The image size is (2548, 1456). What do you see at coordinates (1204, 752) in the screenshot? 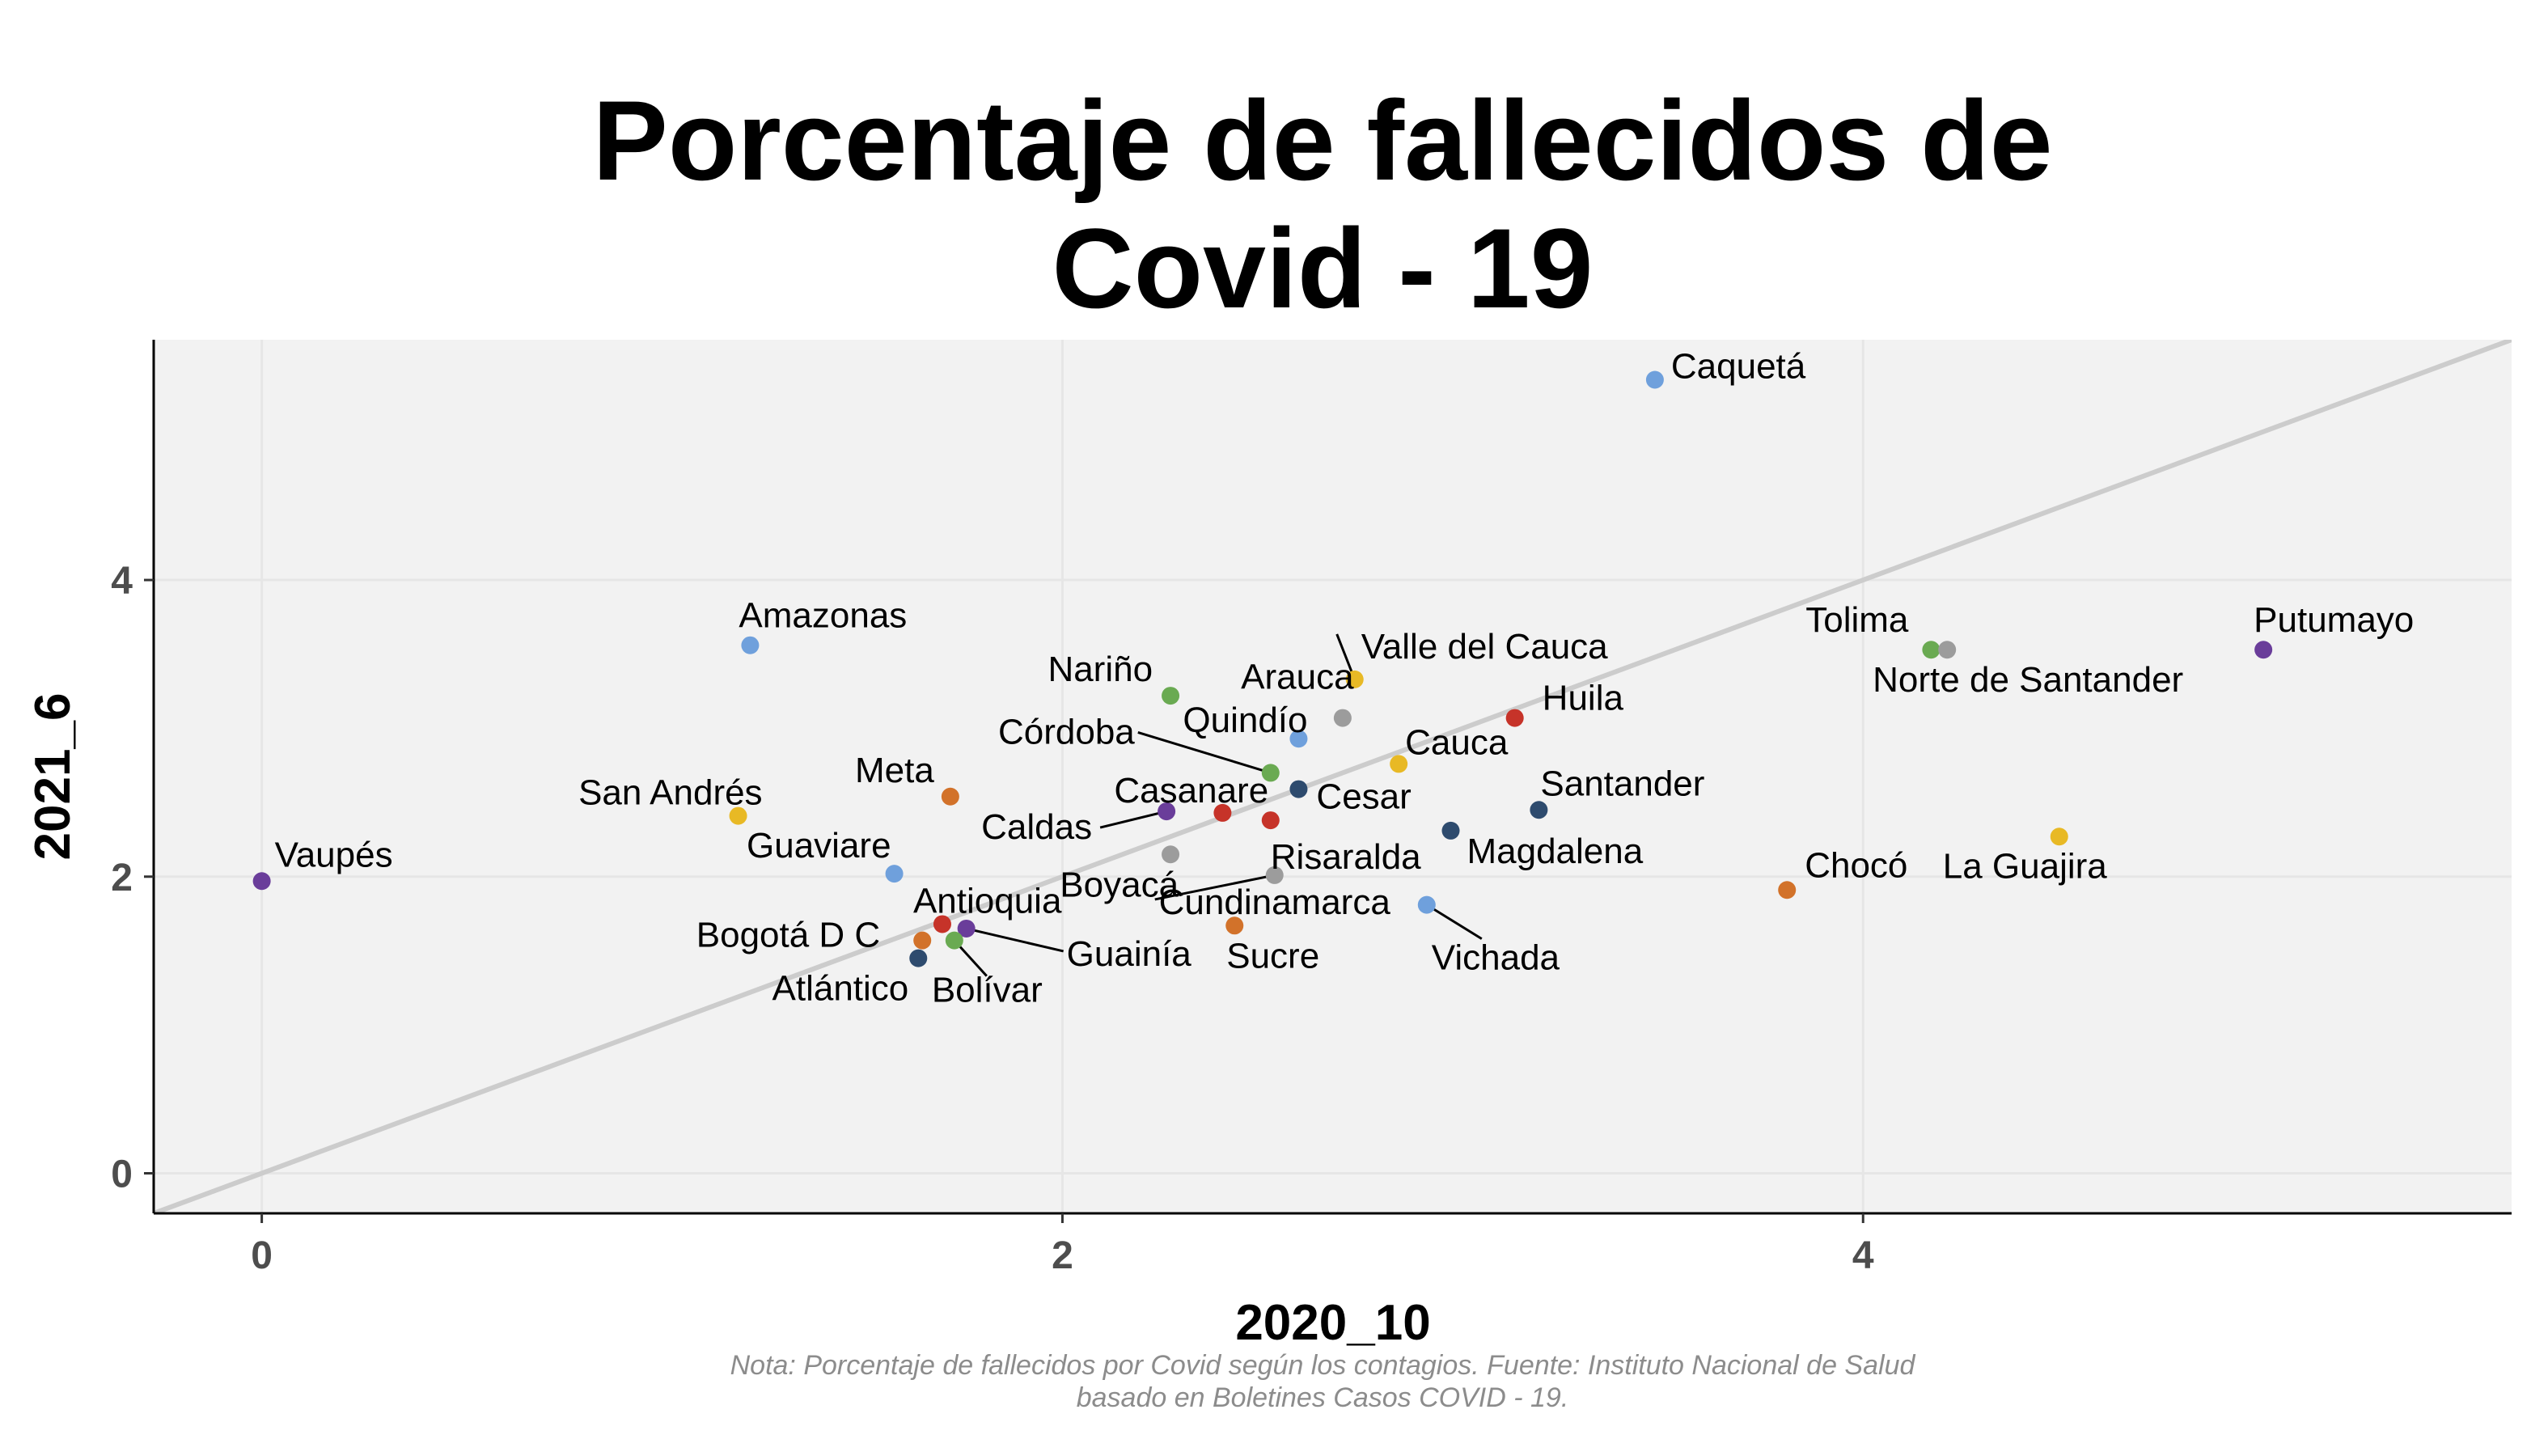
I see `leader-line-cordoba` at bounding box center [1204, 752].